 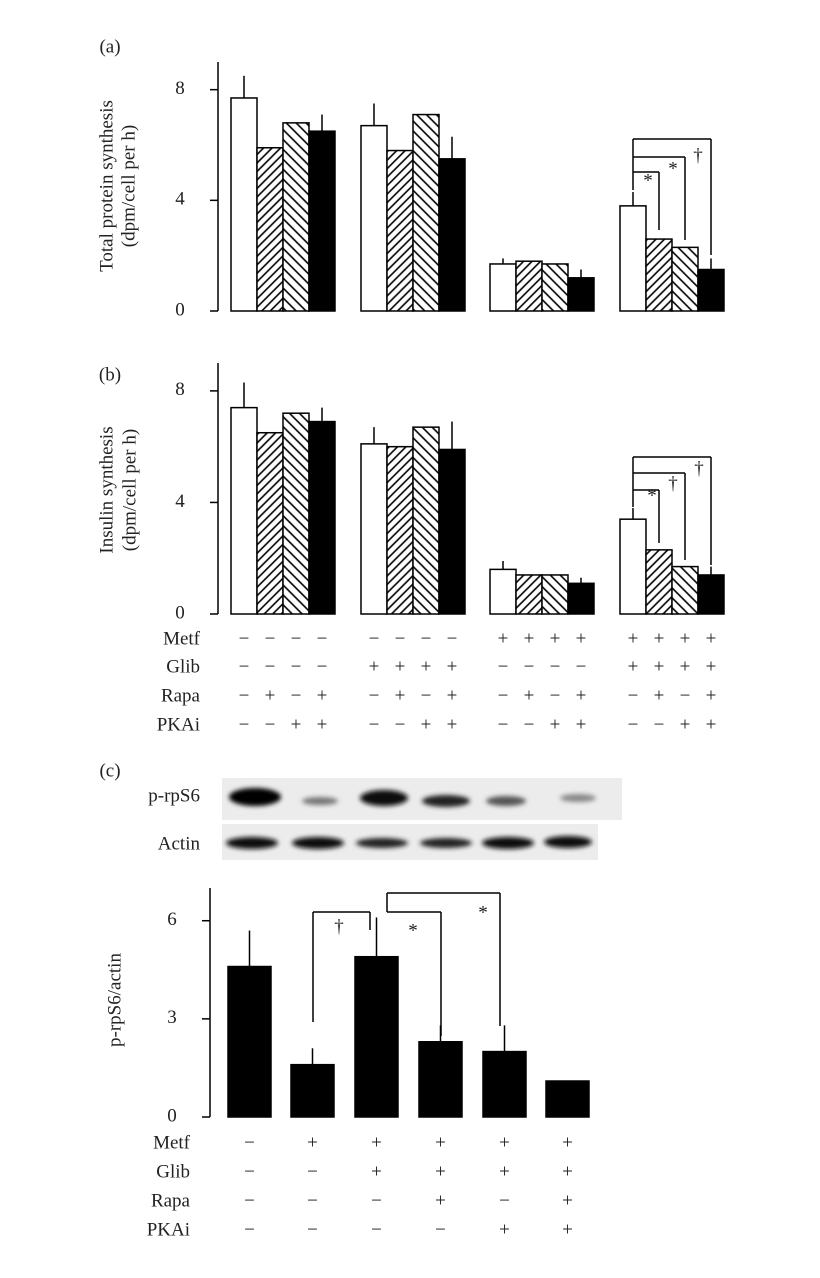 What do you see at coordinates (109, 46) in the screenshot?
I see `panel-label: (a)` at bounding box center [109, 46].